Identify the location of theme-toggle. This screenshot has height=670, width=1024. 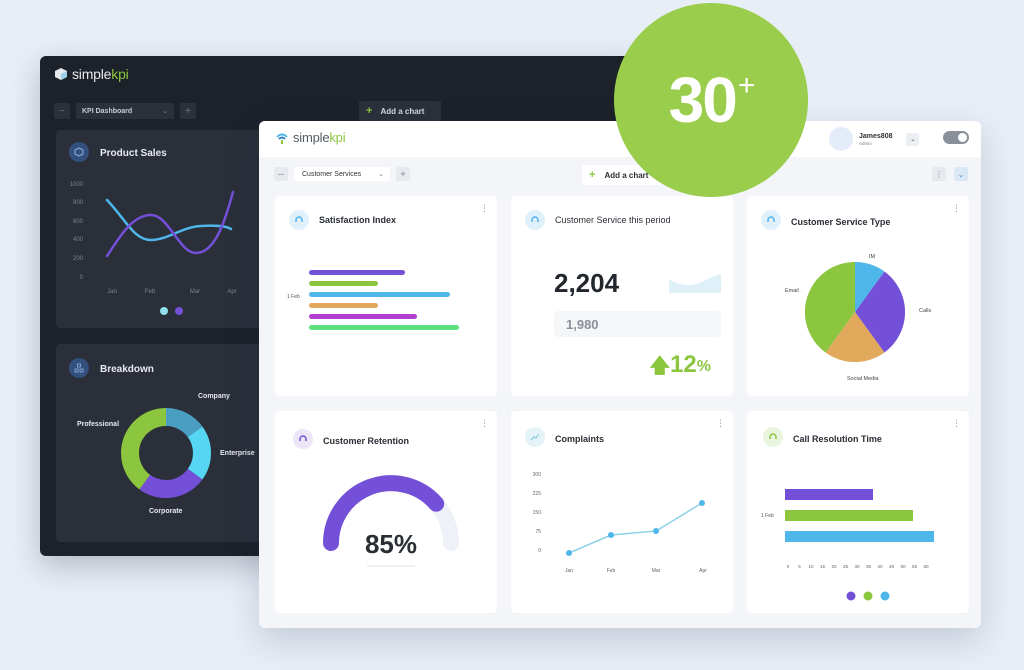
(956, 137).